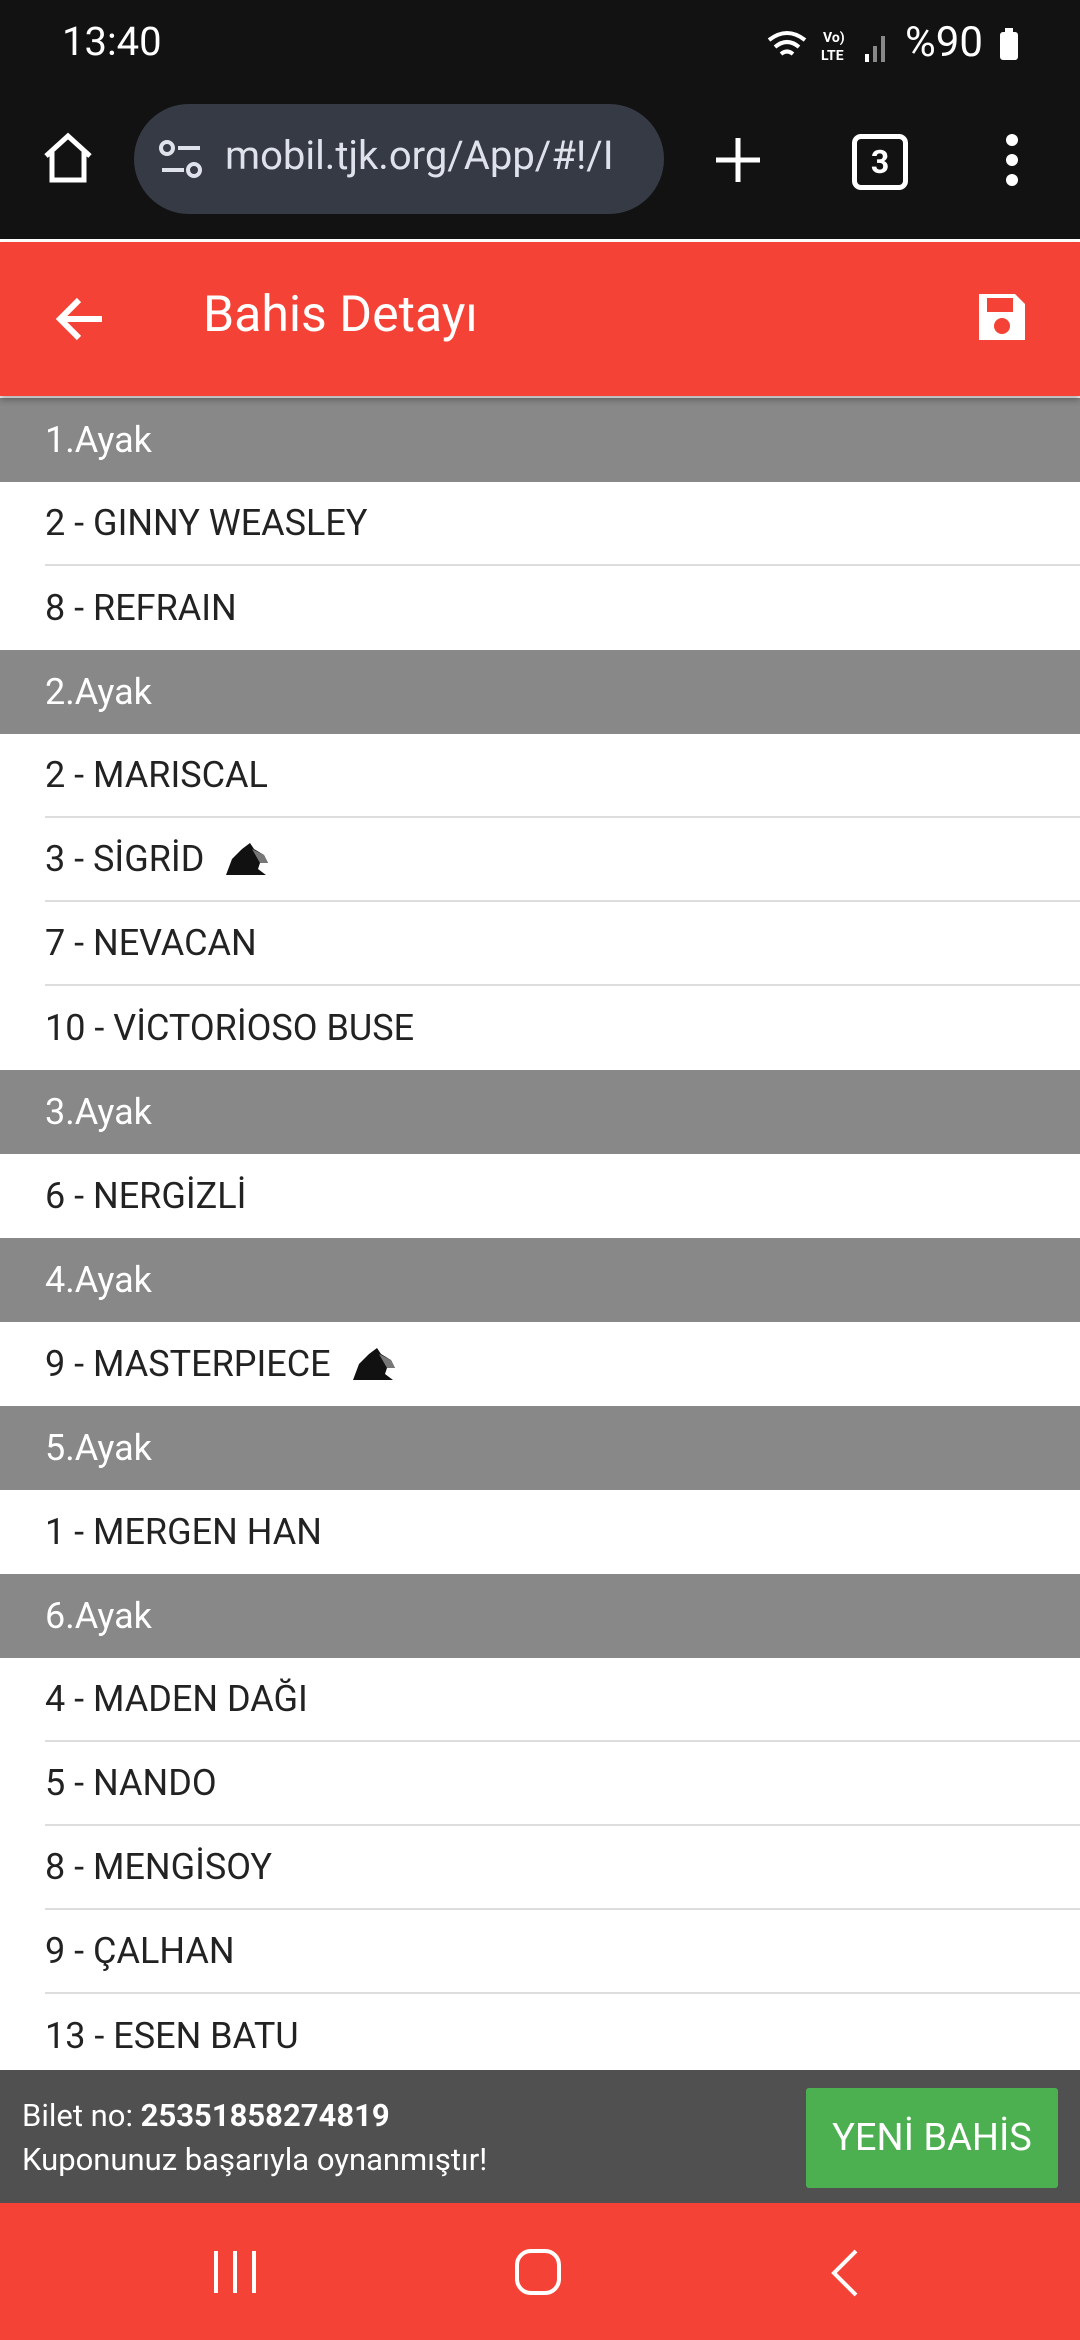  I want to click on leg-header: 6.Ayak, so click(540, 1616).